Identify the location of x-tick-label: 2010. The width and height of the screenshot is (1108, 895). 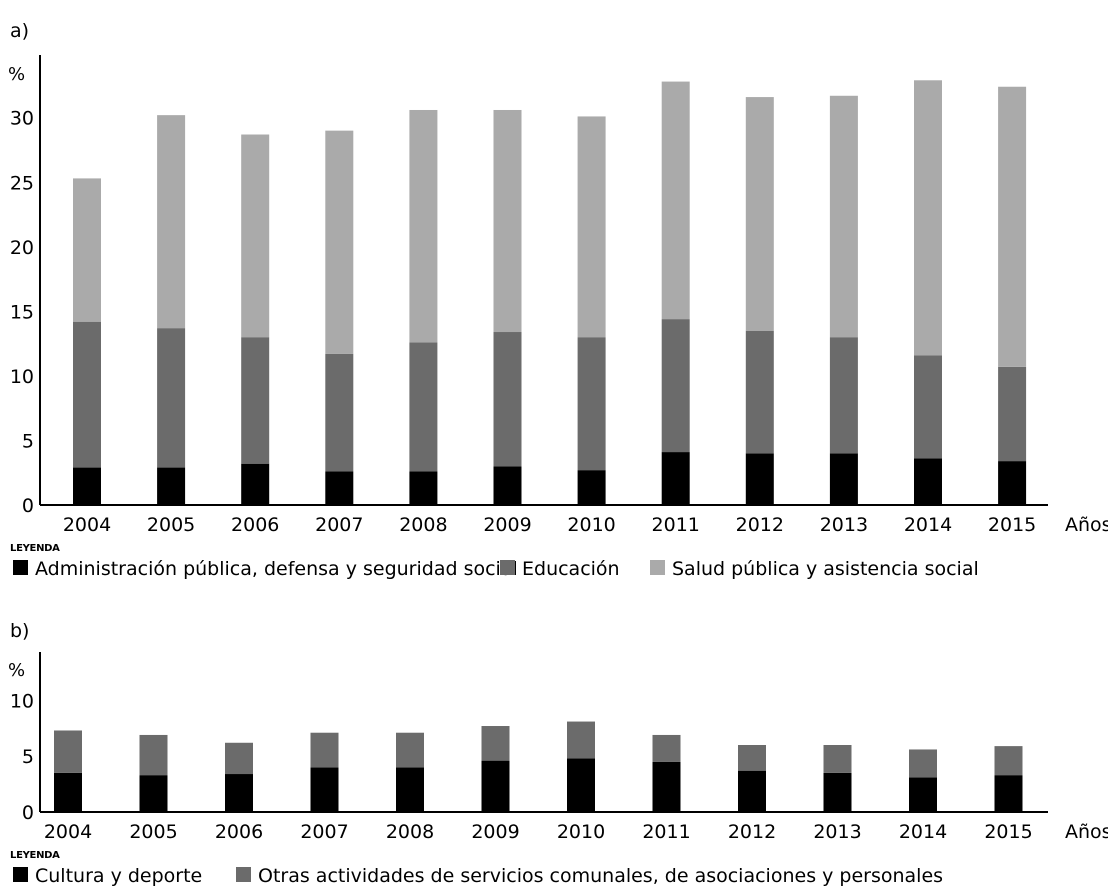
(581, 832).